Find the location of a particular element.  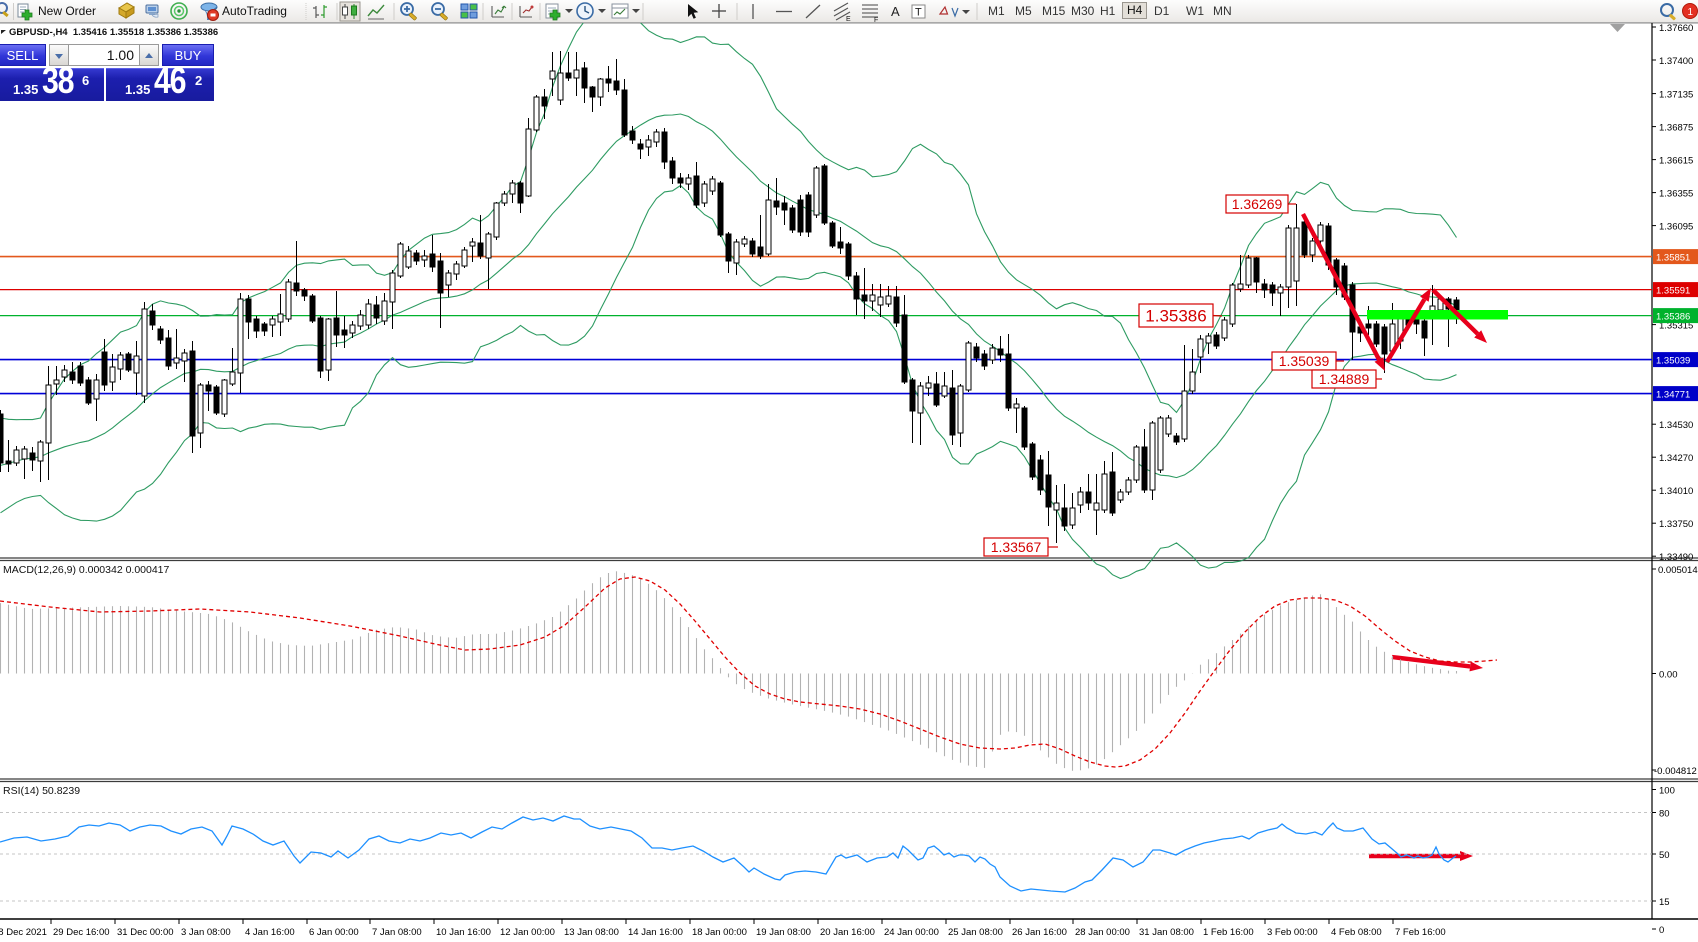

svg-text: 3 Jan 08:00 is located at coordinates (206, 932).